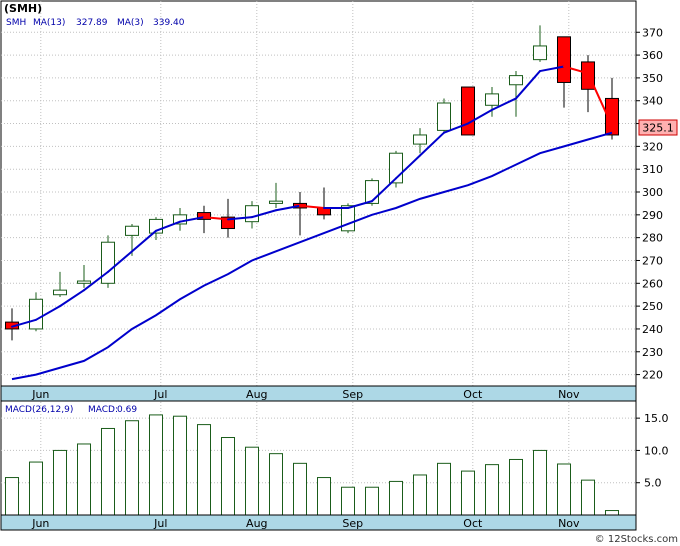  Describe the element at coordinates (652, 329) in the screenshot. I see `price-y-tick-label: 240` at that location.